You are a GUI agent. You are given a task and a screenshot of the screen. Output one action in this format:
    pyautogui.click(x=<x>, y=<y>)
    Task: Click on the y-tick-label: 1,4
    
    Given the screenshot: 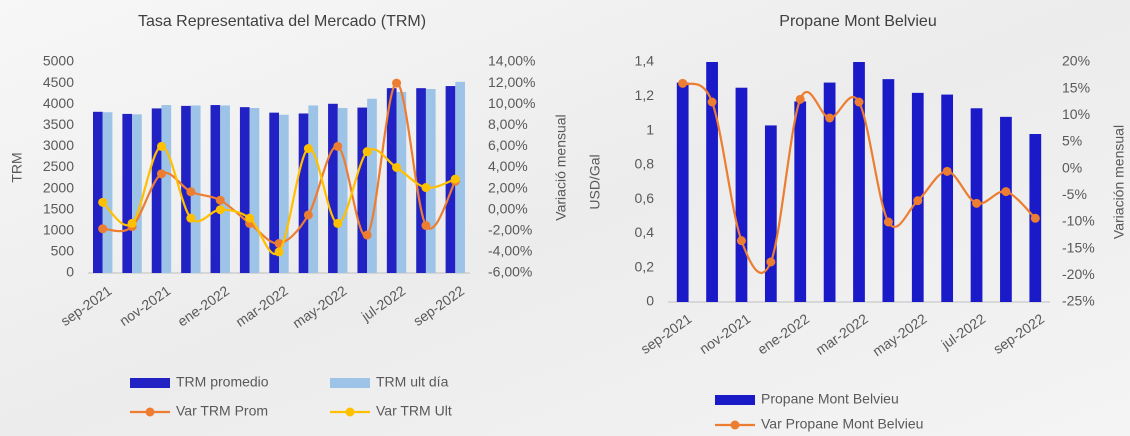 What is the action you would take?
    pyautogui.click(x=645, y=61)
    